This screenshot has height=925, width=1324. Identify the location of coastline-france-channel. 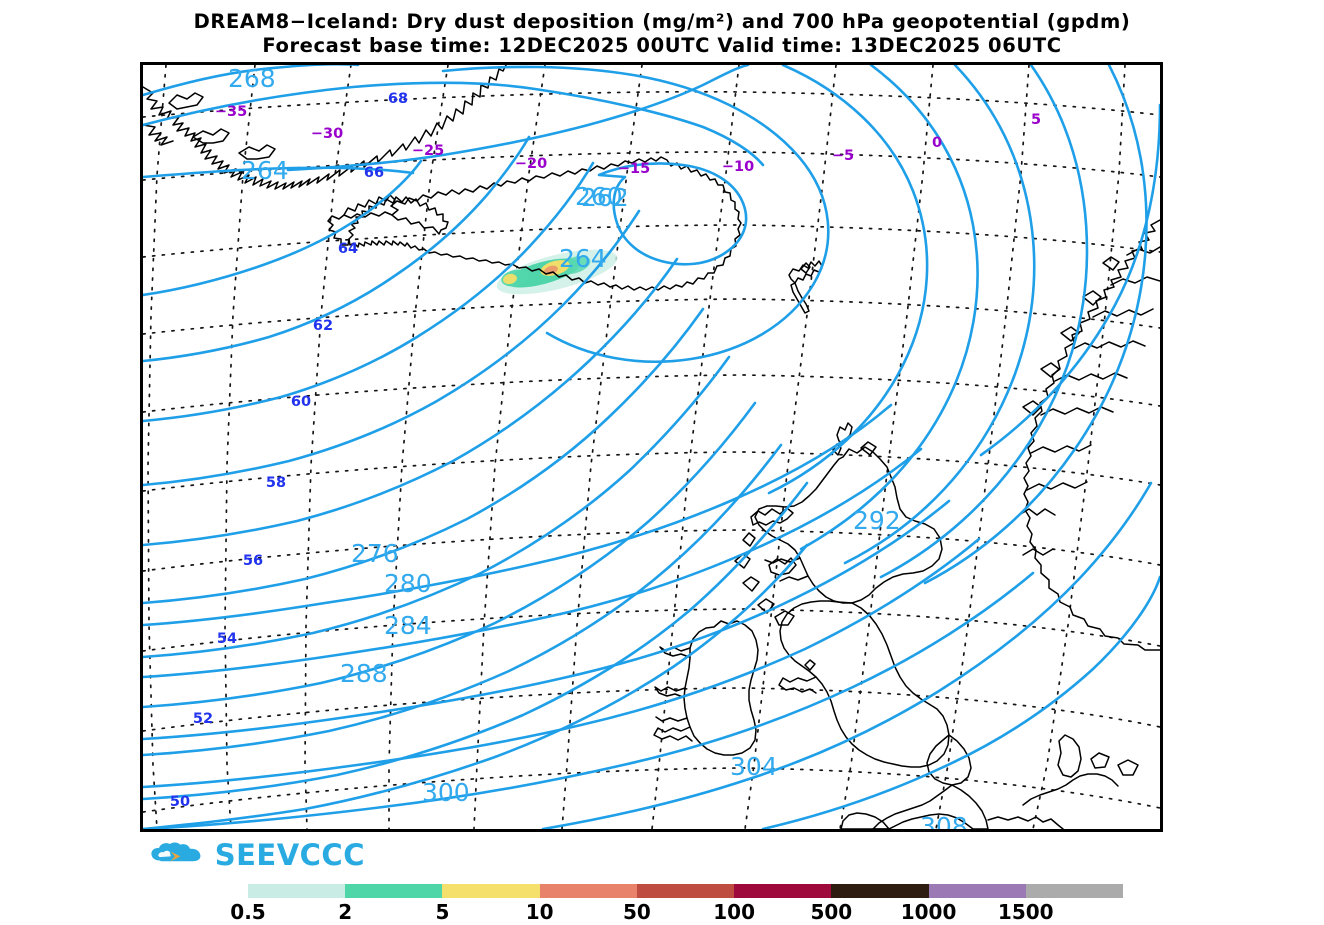
(1025, 822).